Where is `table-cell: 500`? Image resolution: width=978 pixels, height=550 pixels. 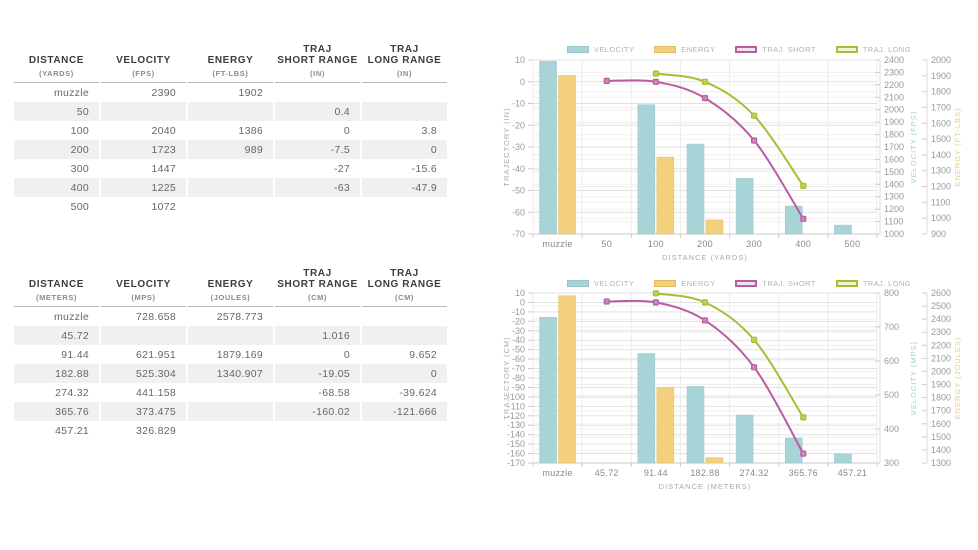
table-cell: 500 is located at coordinates (79, 206).